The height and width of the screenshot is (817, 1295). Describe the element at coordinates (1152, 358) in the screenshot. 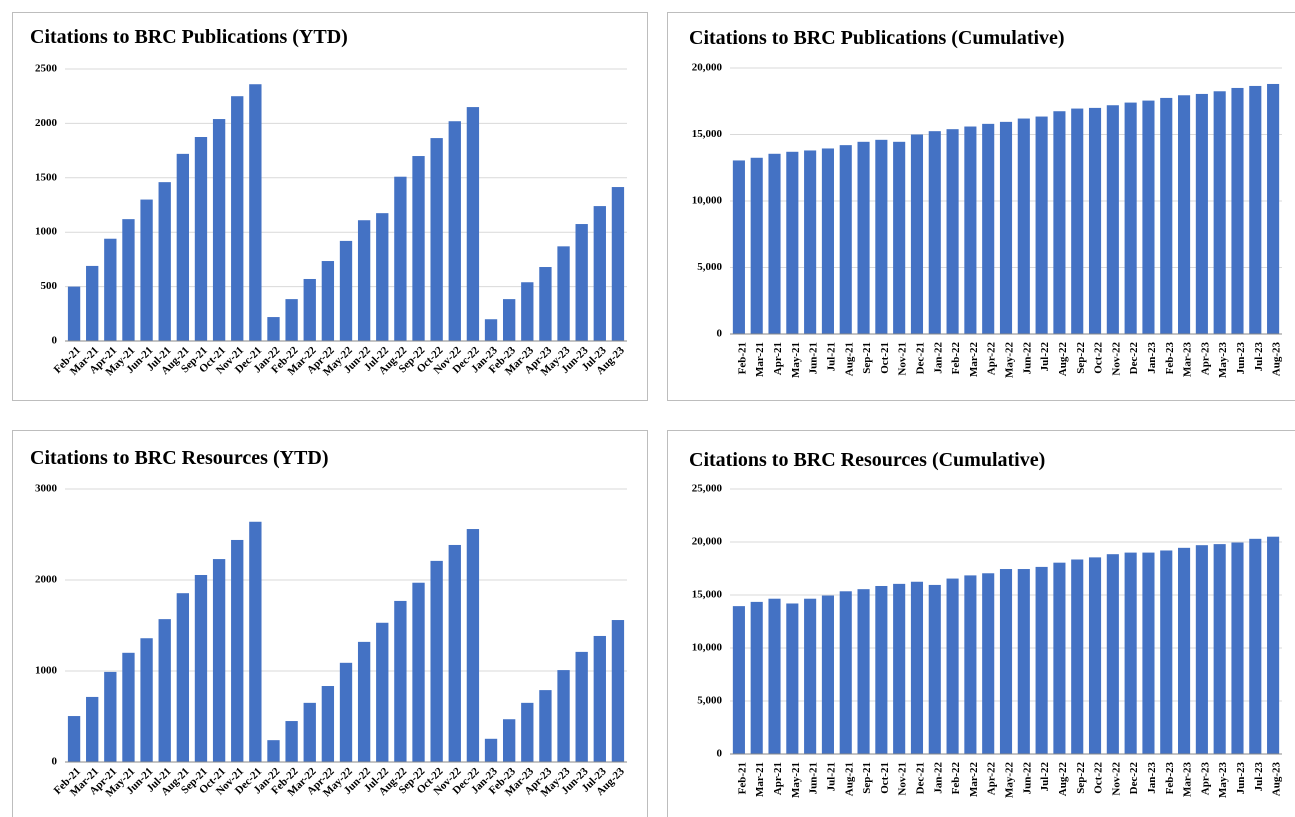

I see `x-tick-label: Jan-23` at that location.